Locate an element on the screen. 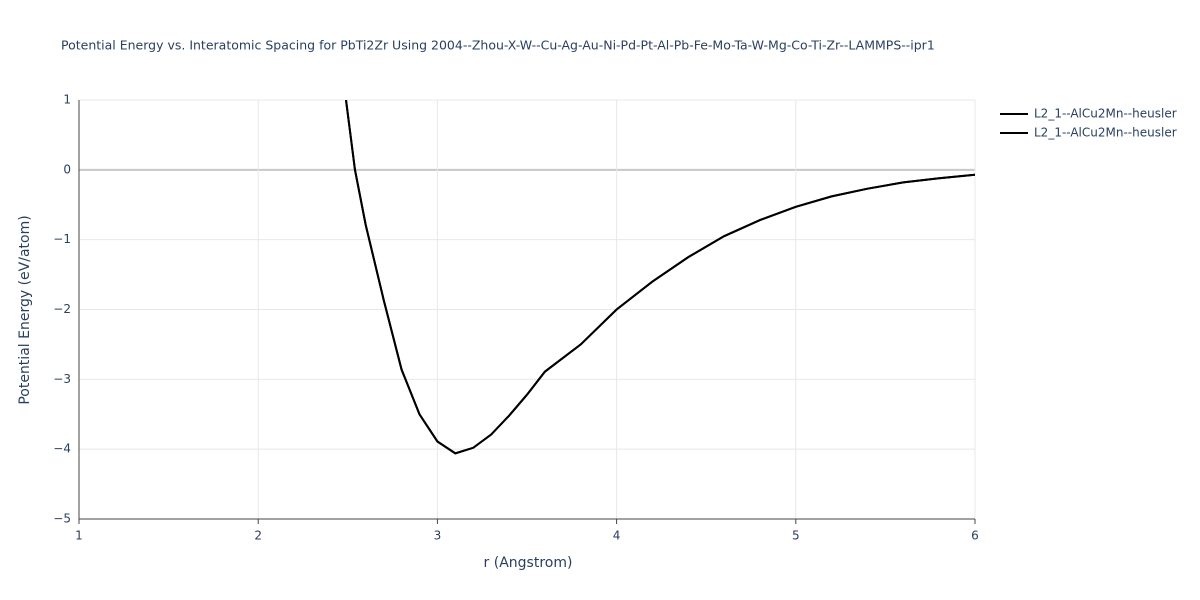 Image resolution: width=1200 pixels, height=600 pixels. x-tick-label: 3 is located at coordinates (438, 536).